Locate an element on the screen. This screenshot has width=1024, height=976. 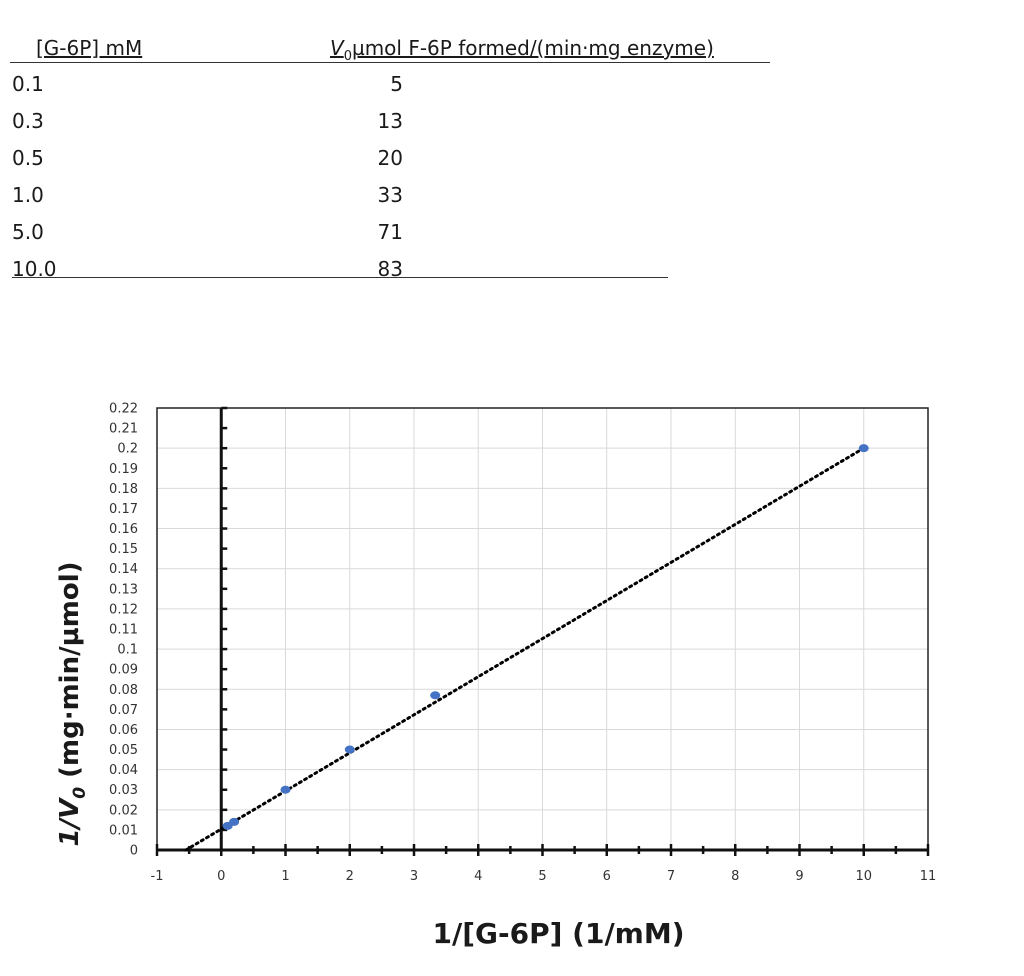
x-tick-label: 0 is located at coordinates (221, 876).